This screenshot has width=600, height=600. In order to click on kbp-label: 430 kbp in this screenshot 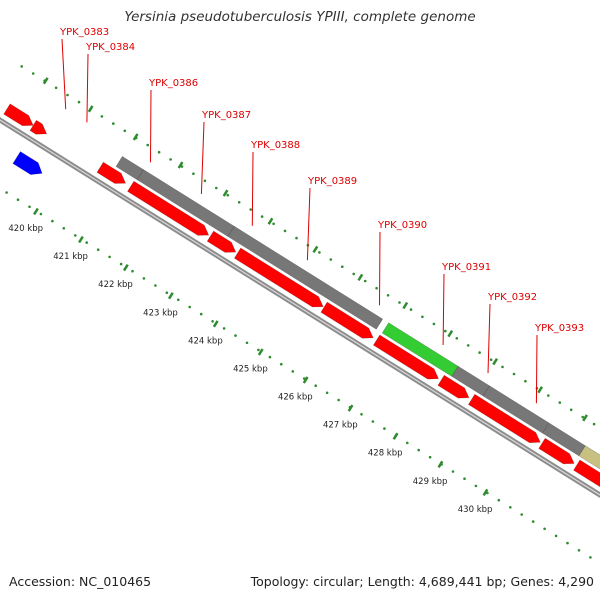, I will do `click(475, 510)`.